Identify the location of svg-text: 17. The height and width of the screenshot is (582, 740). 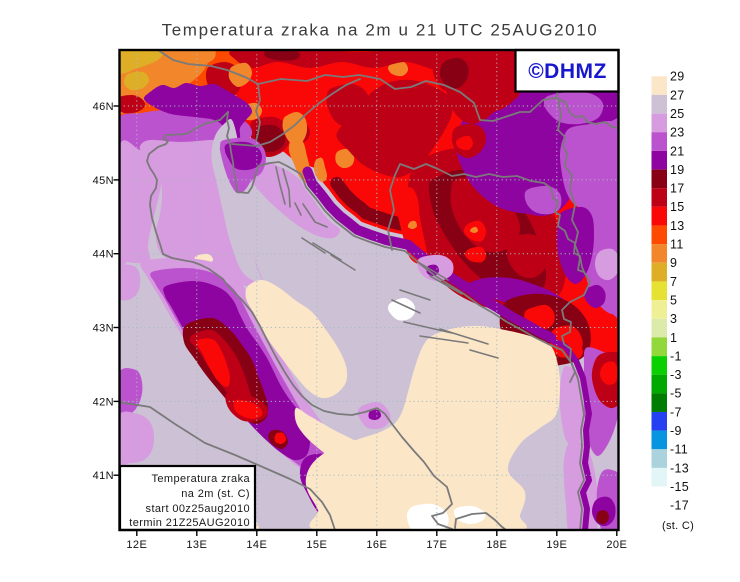
(677, 189).